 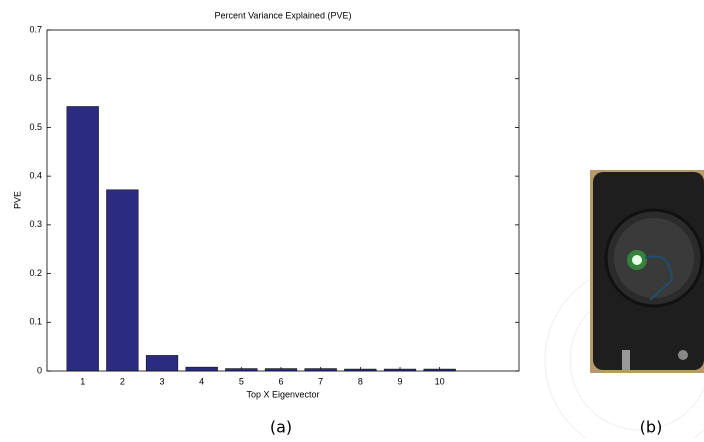 What do you see at coordinates (39, 370) in the screenshot?
I see `y-tick-label: 0` at bounding box center [39, 370].